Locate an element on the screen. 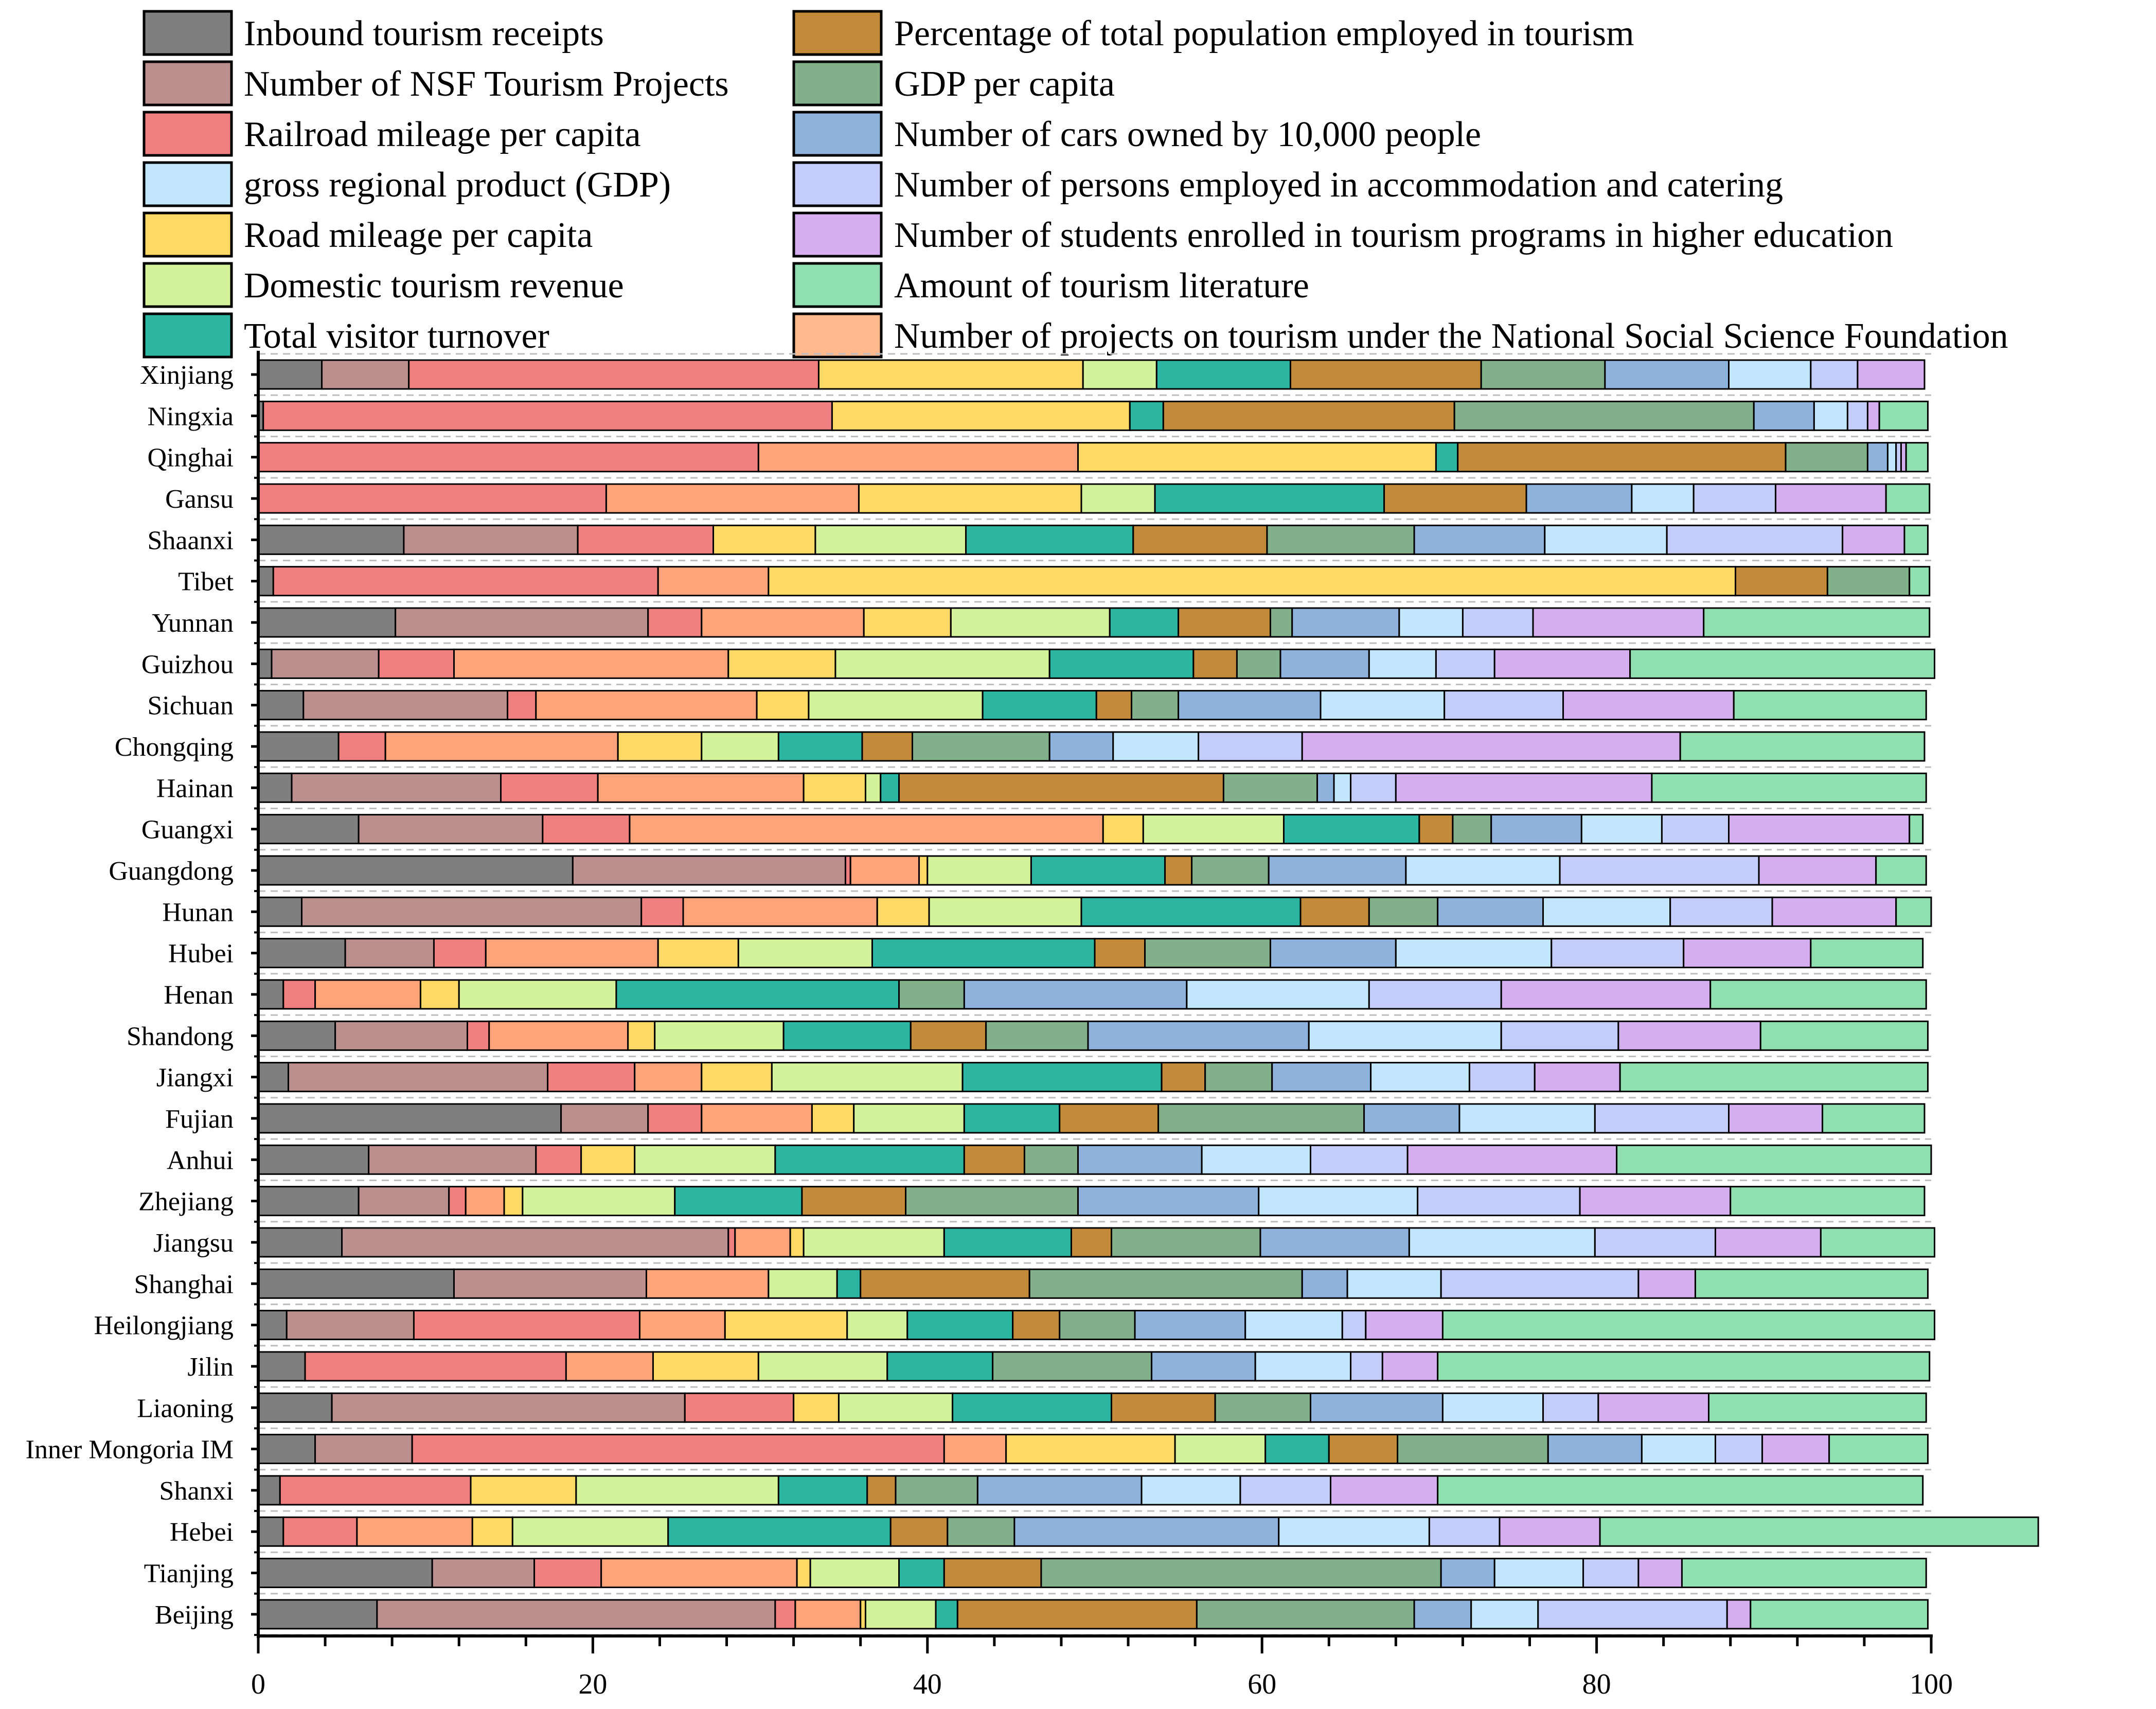 This screenshot has height=1709, width=2156. bar-row-yunnan is located at coordinates (1094, 622).